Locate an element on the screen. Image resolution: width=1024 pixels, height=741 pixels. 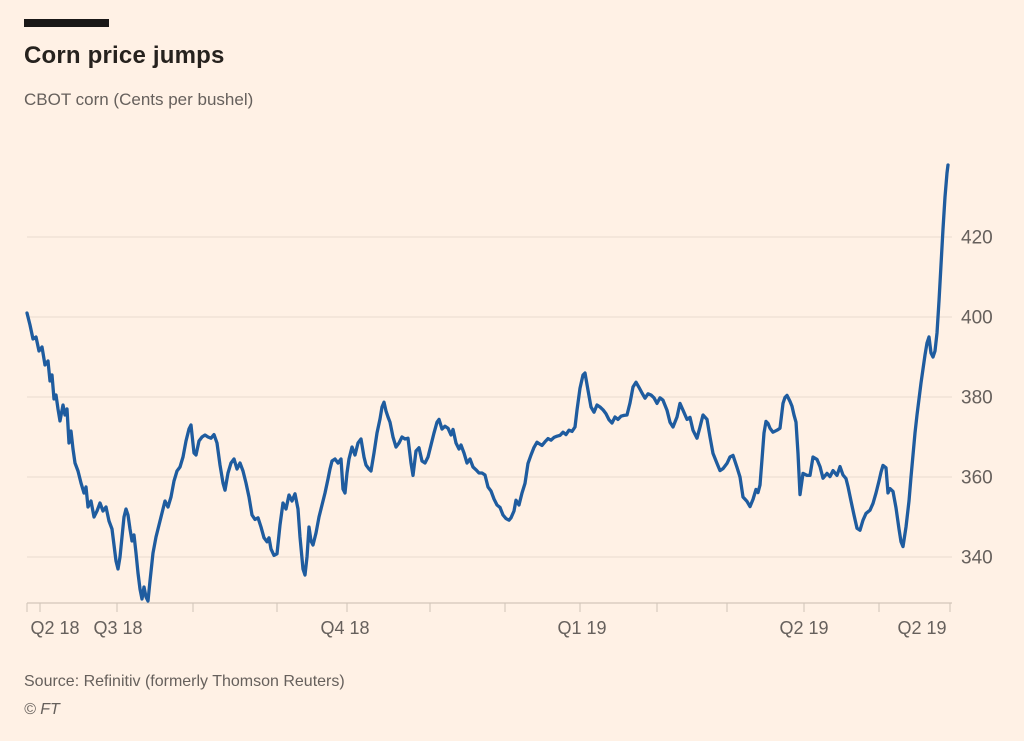
y-axis-label: 380 is located at coordinates (977, 398).